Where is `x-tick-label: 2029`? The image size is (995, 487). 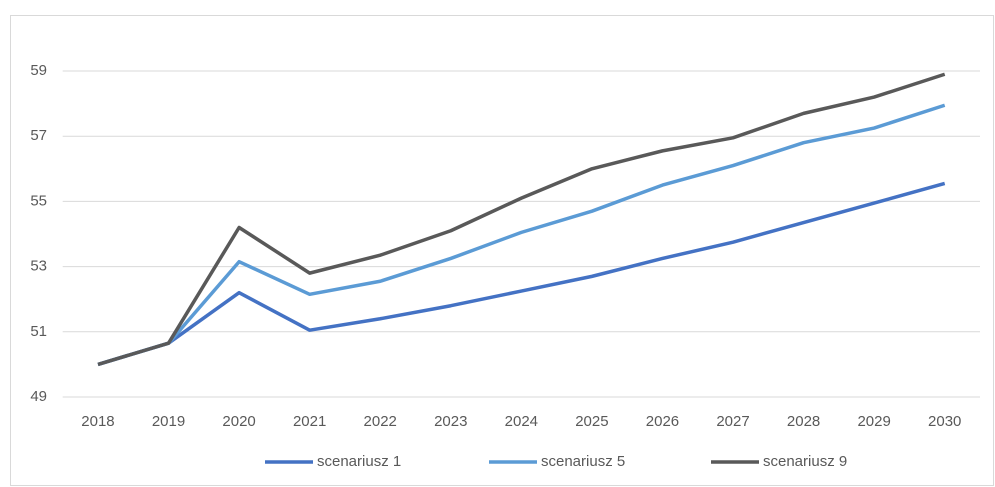 x-tick-label: 2029 is located at coordinates (873, 421).